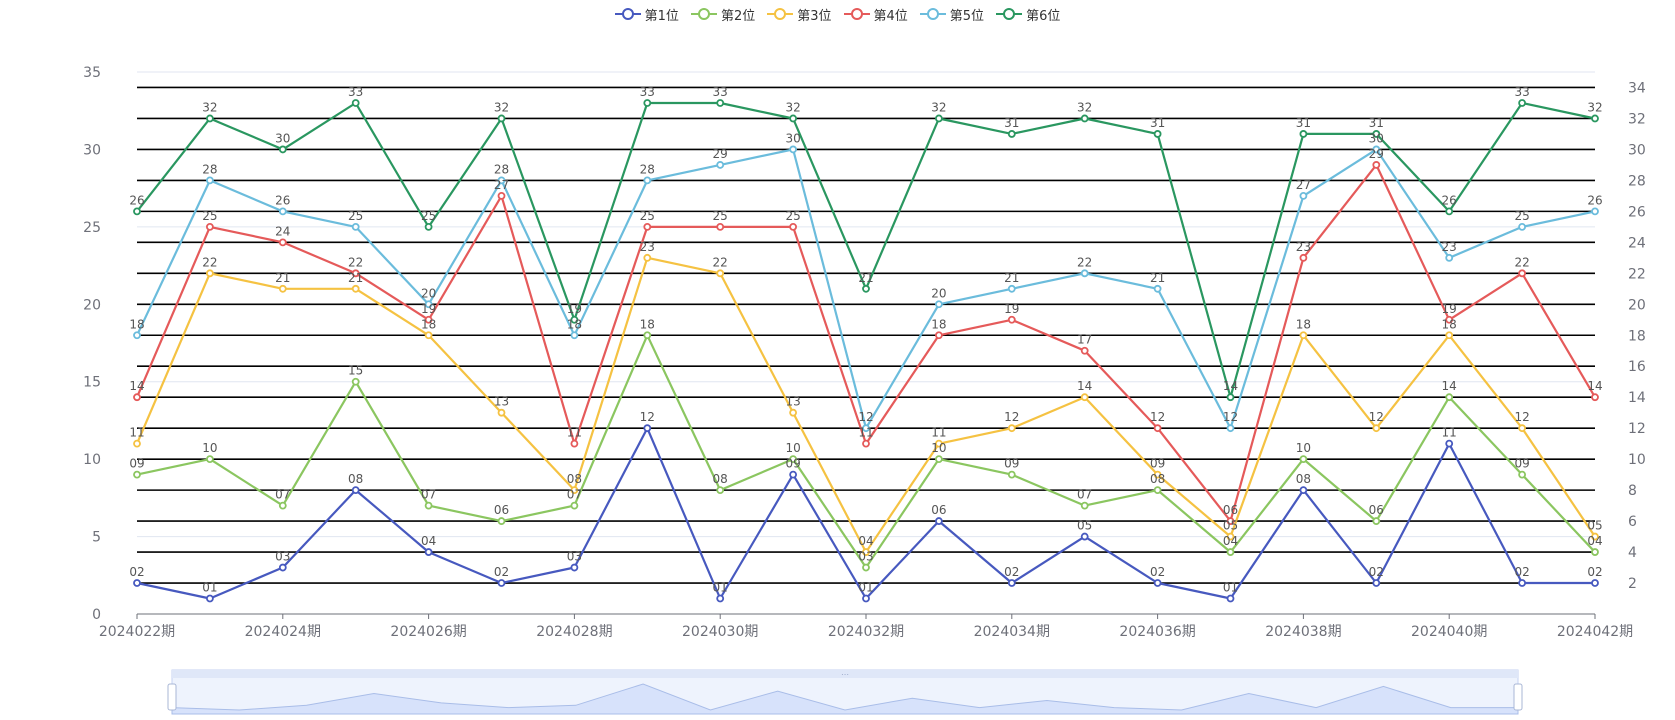 This screenshot has height=720, width=1675. Describe the element at coordinates (282, 278) in the screenshot. I see `data-label: 21` at that location.